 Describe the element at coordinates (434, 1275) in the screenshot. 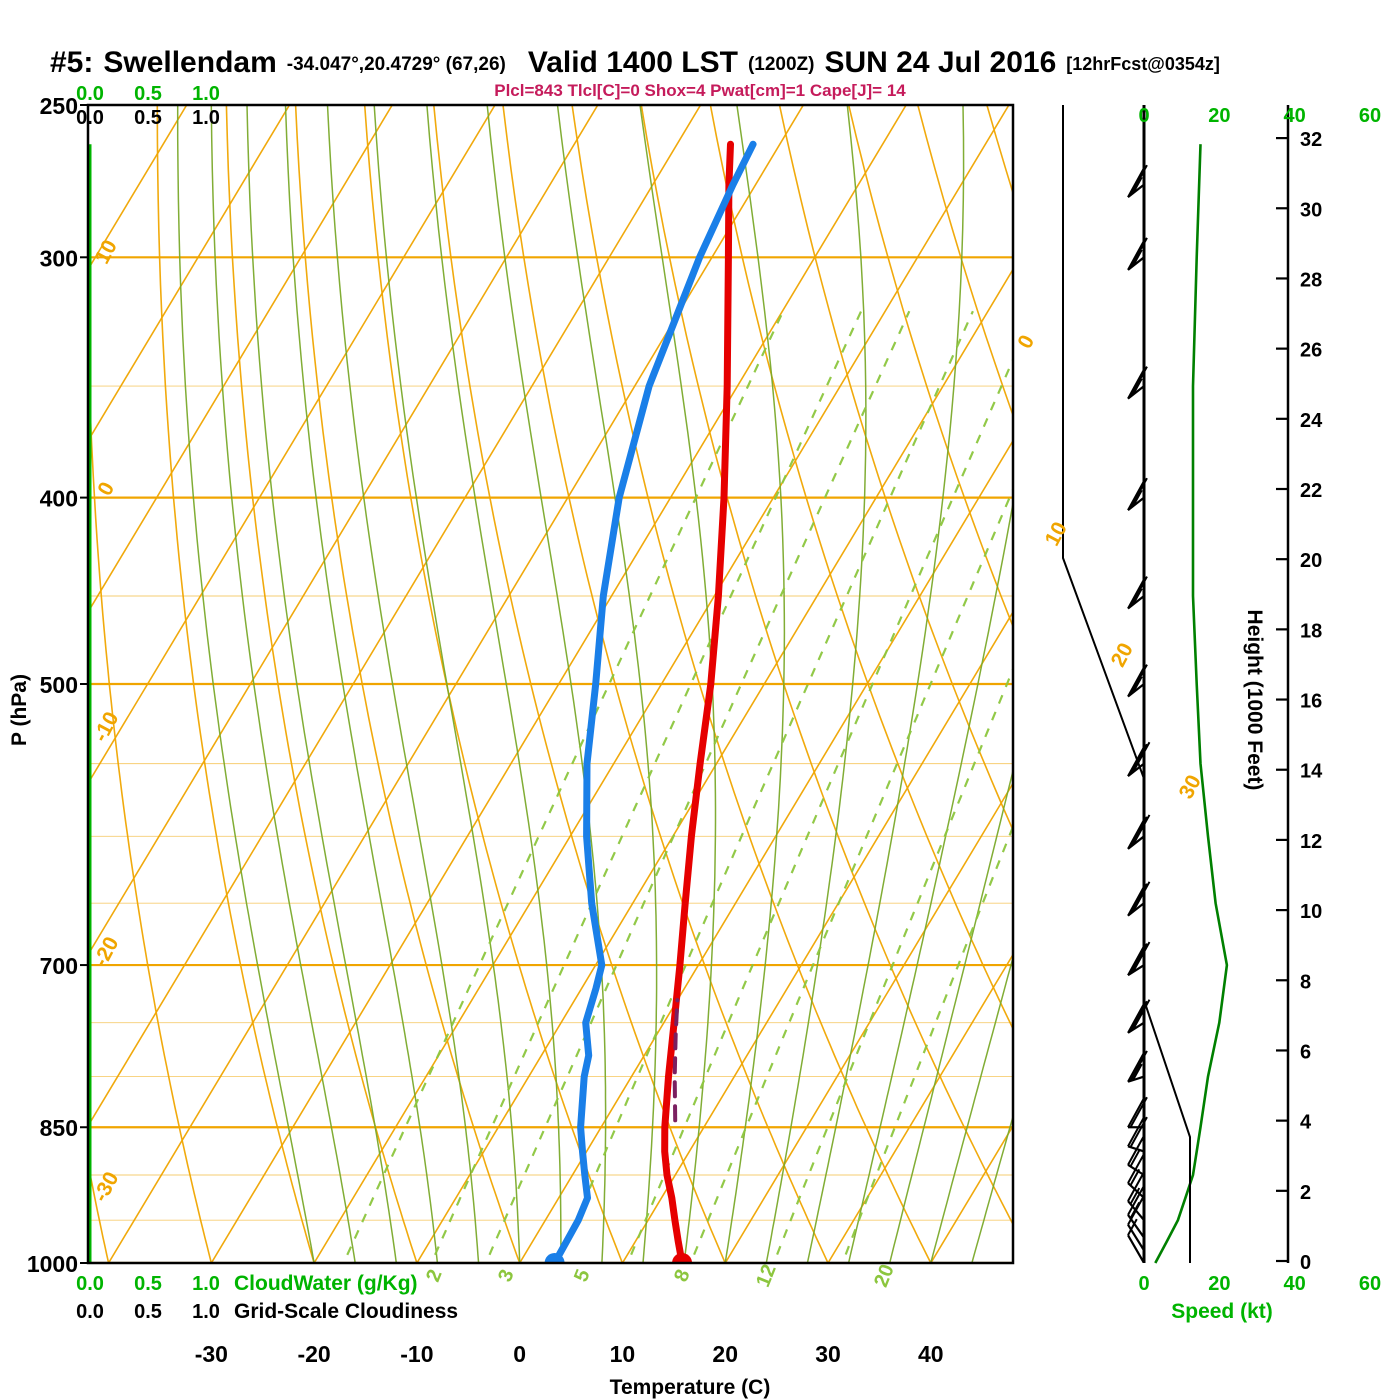

I see `mixing-ratio-label: 2` at that location.